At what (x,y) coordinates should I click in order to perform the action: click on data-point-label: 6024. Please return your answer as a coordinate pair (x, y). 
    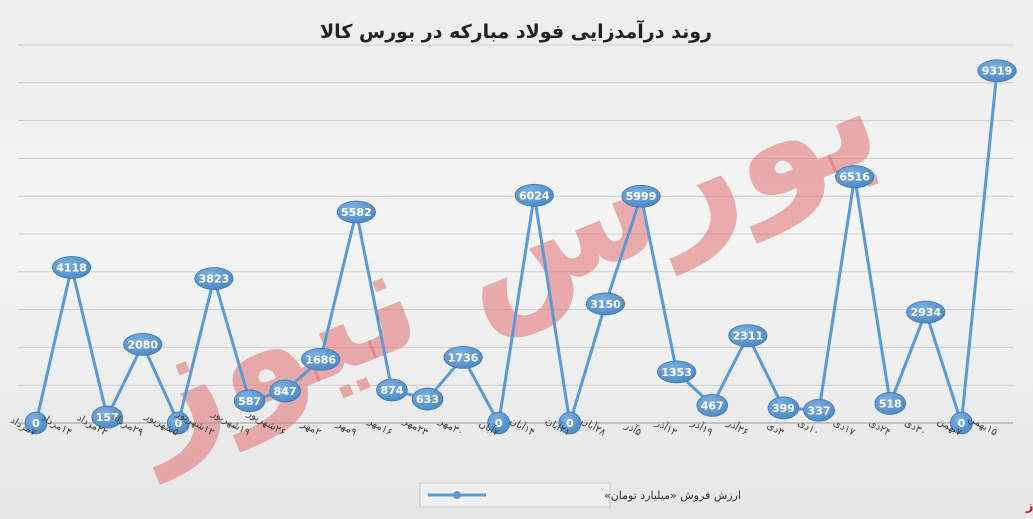
    Looking at the image, I should click on (534, 195).